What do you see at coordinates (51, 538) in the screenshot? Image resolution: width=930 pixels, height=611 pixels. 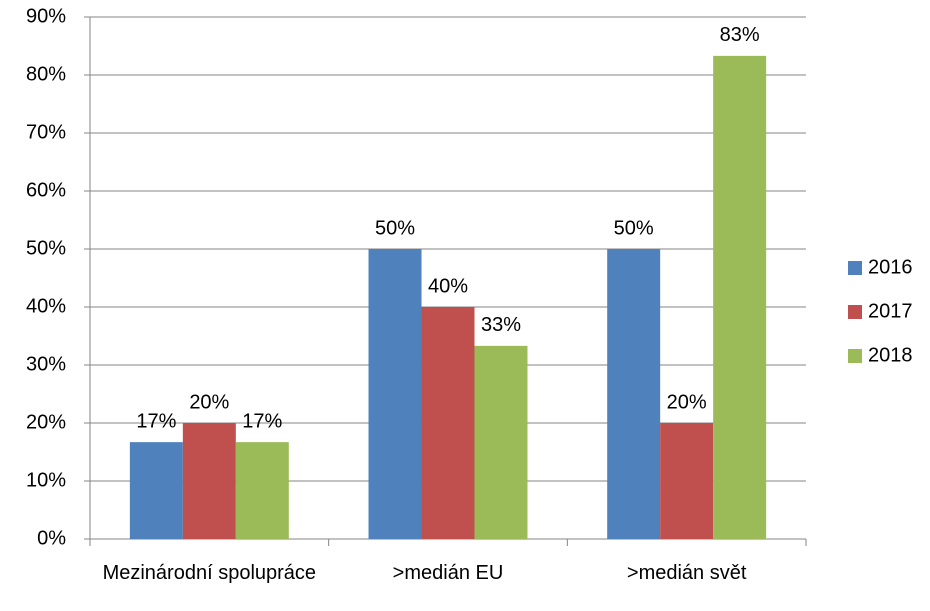 I see `y-tick-label: 0%` at bounding box center [51, 538].